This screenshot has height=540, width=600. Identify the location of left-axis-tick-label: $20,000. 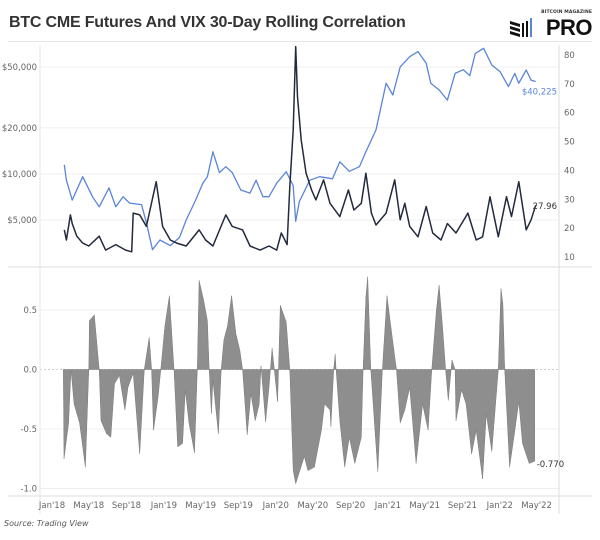
(19, 129).